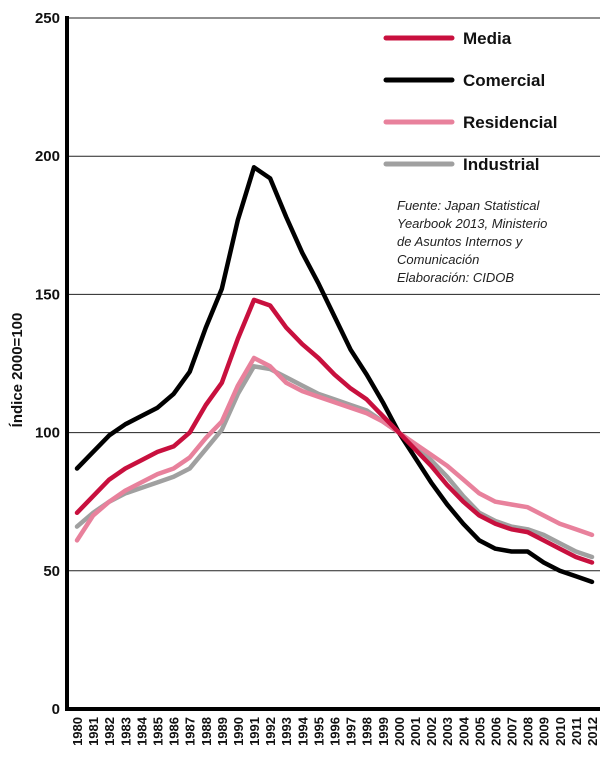  I want to click on source-line-4: Comunicación, so click(438, 259).